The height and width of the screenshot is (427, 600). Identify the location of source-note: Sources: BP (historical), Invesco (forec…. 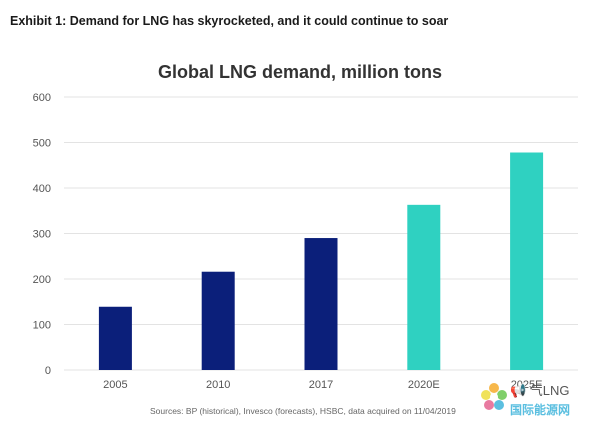
(303, 411).